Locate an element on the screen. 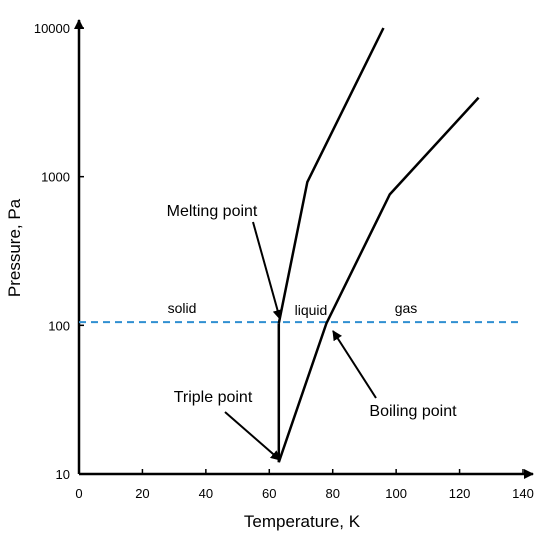 This screenshot has height=533, width=544. x-tick-label: 0 is located at coordinates (78, 493).